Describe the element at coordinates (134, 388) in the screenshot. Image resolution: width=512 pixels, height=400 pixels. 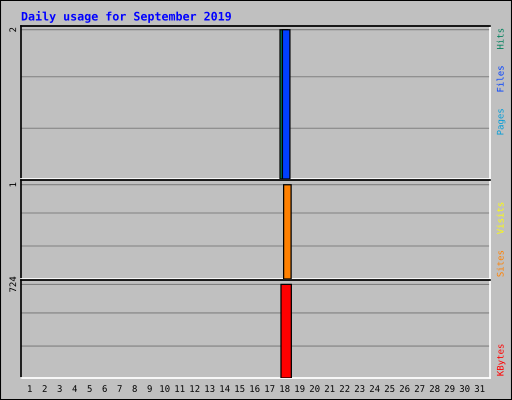
I see `x-tick-label: 8` at that location.